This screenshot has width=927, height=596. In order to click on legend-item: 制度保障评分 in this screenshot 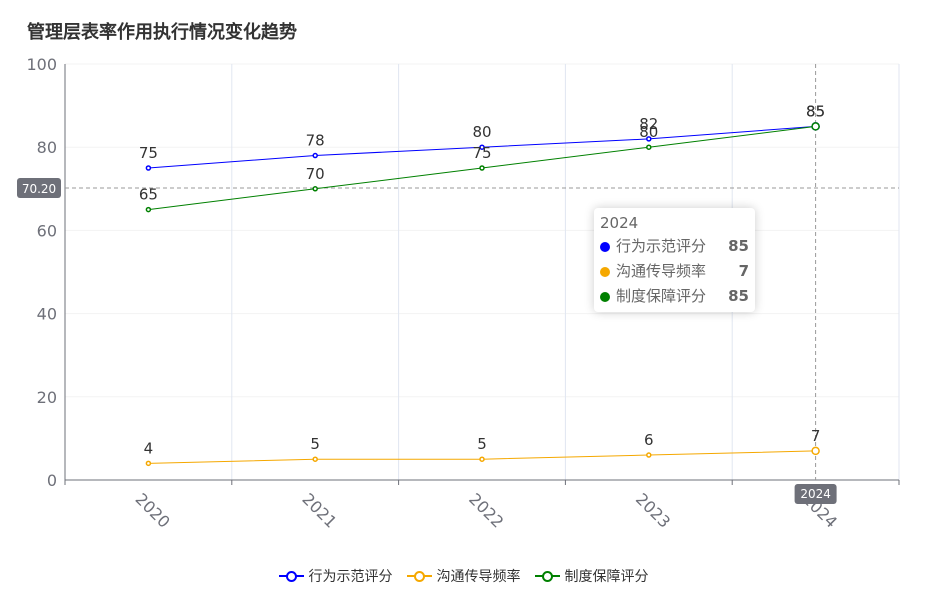, I will do `click(591, 576)`.